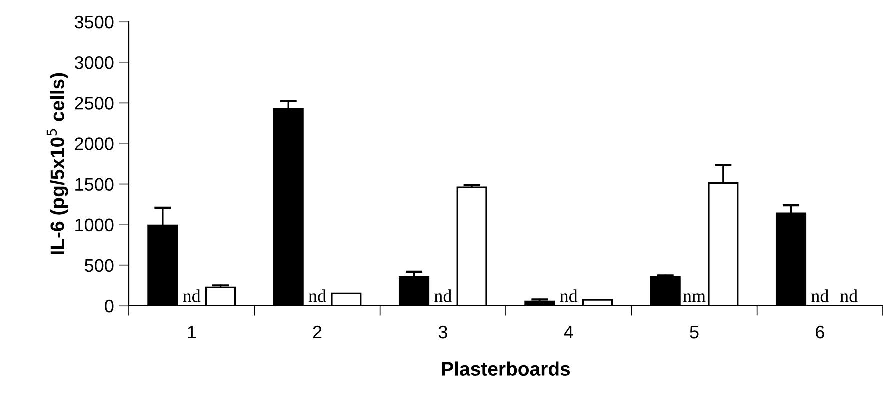 This screenshot has height=405, width=883. What do you see at coordinates (94, 144) in the screenshot?
I see `y-tick-label: 2000` at bounding box center [94, 144].